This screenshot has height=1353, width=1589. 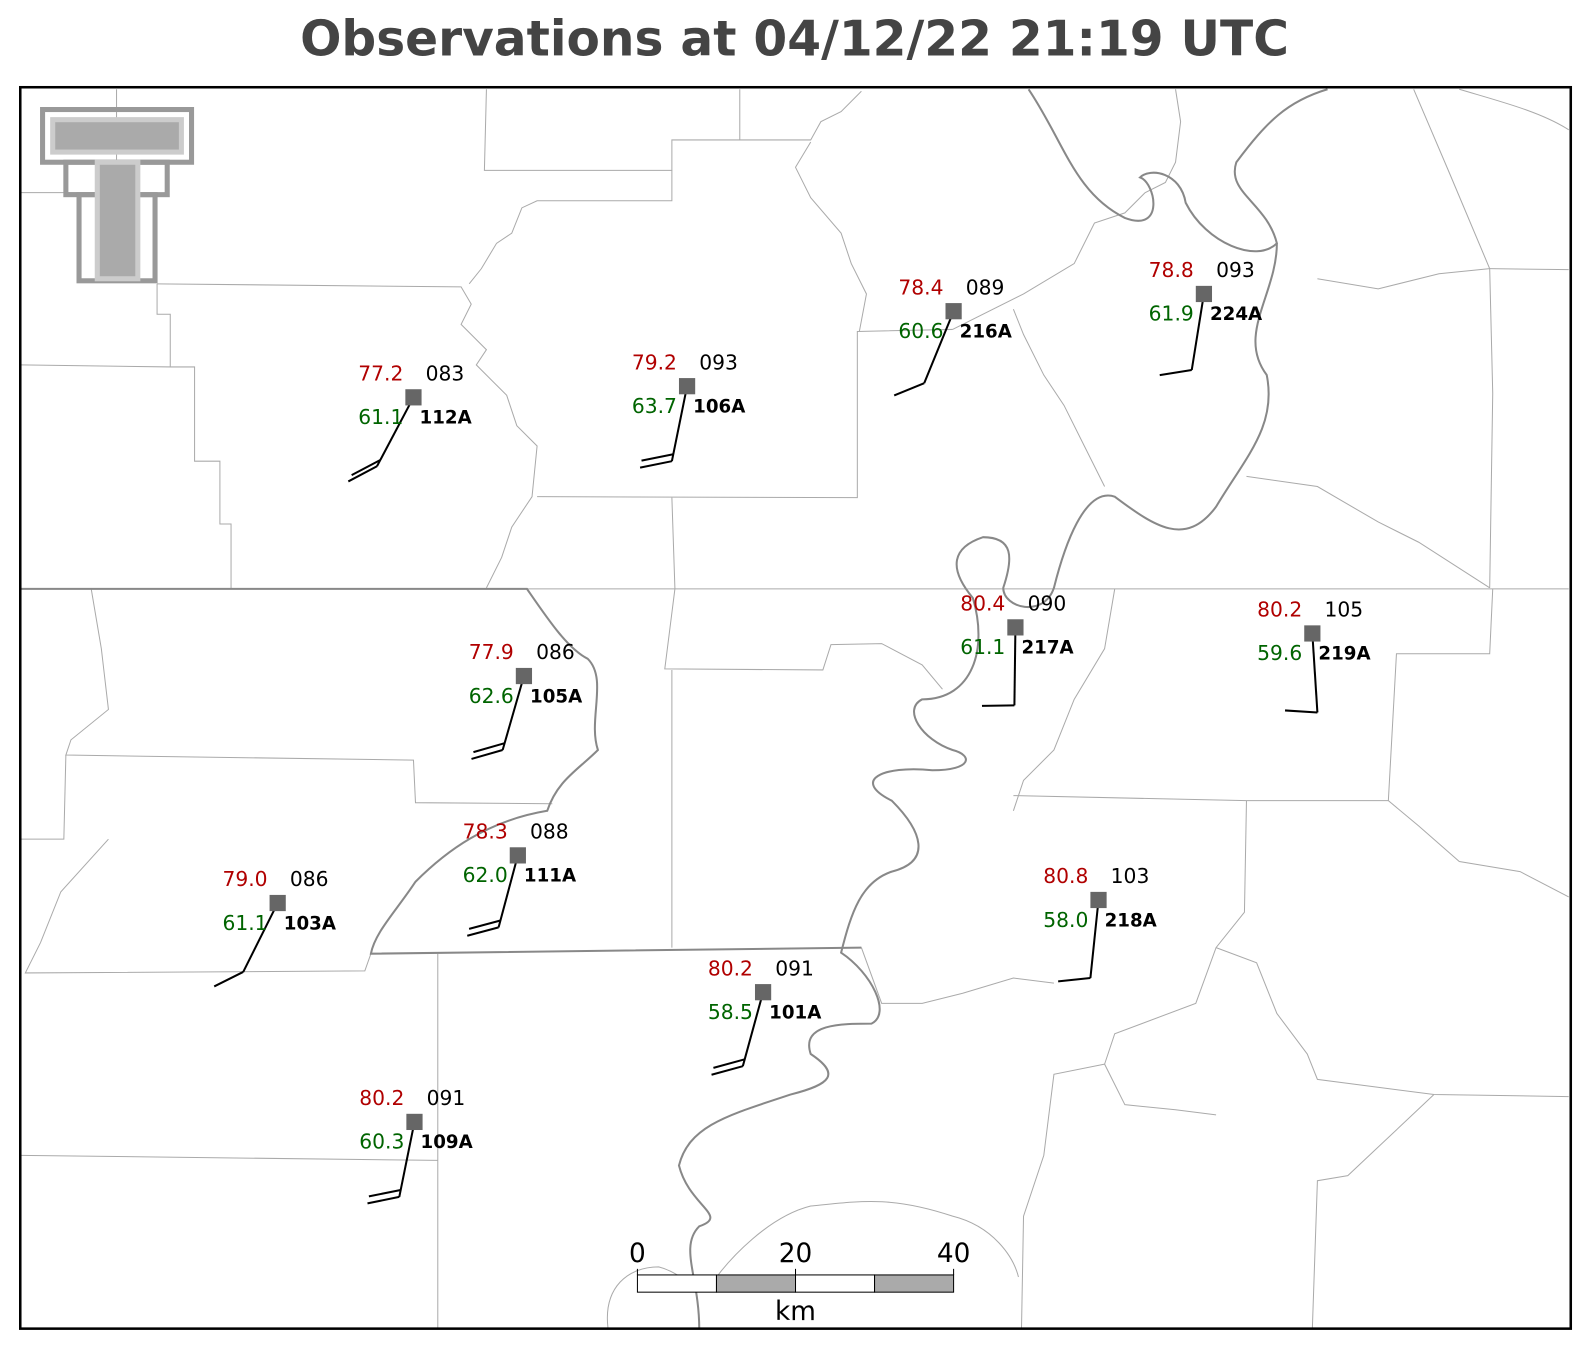 I want to click on pressure: 105, so click(x=1344, y=610).